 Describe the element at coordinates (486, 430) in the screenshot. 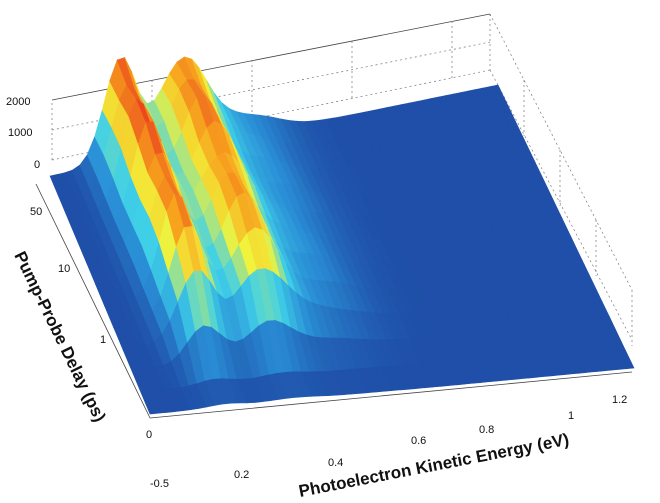

I see `x-tick-label: 0.8` at that location.